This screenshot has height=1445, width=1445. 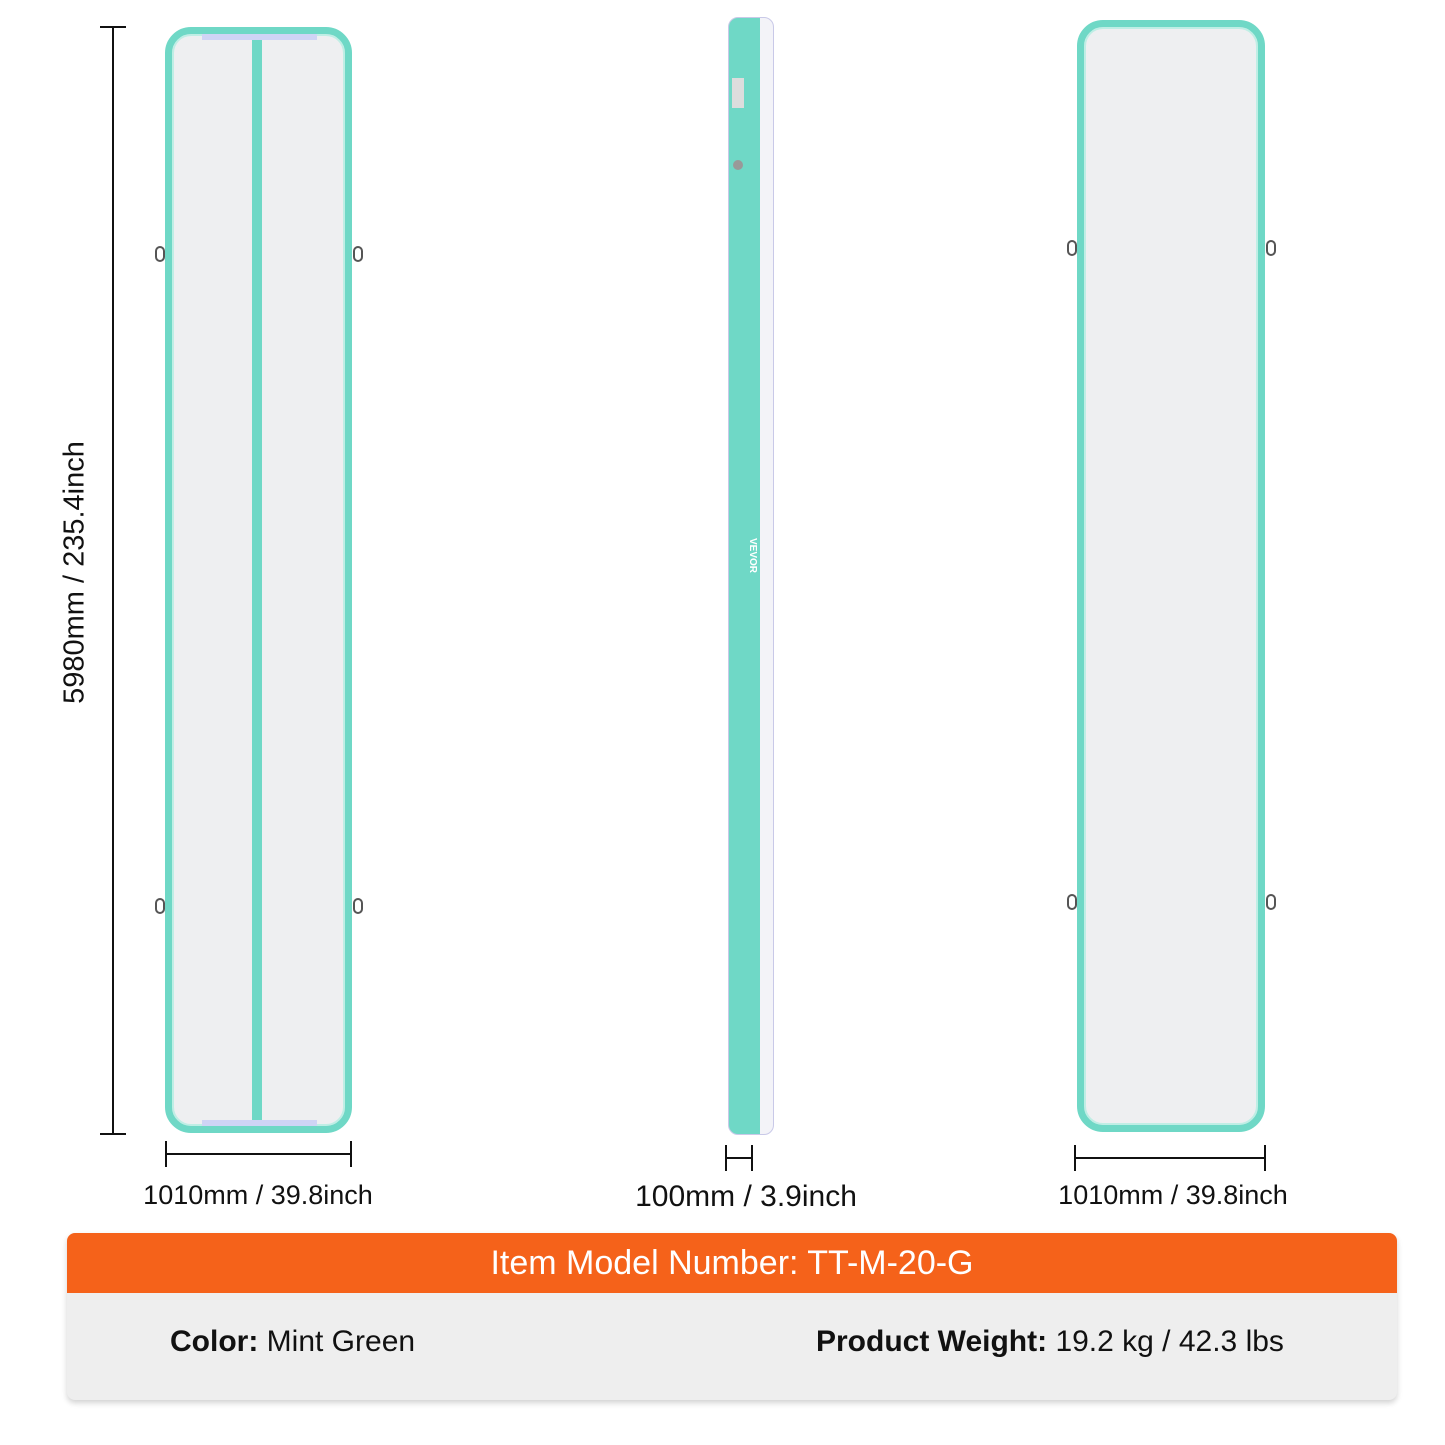 I want to click on weight-value: 19.2 kg / 42.3 lbs, so click(x=1169, y=1341).